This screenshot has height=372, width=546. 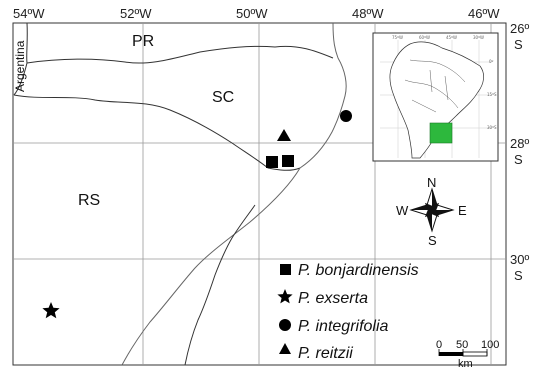 I want to click on marker-exserta, so click(x=51, y=310).